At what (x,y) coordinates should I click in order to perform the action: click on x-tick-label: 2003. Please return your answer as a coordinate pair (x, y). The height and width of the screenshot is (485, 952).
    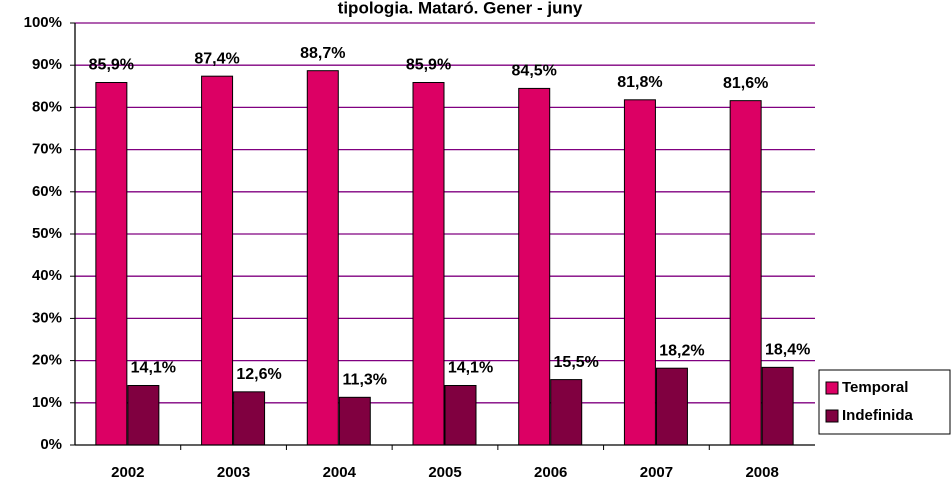
    Looking at the image, I should click on (233, 472).